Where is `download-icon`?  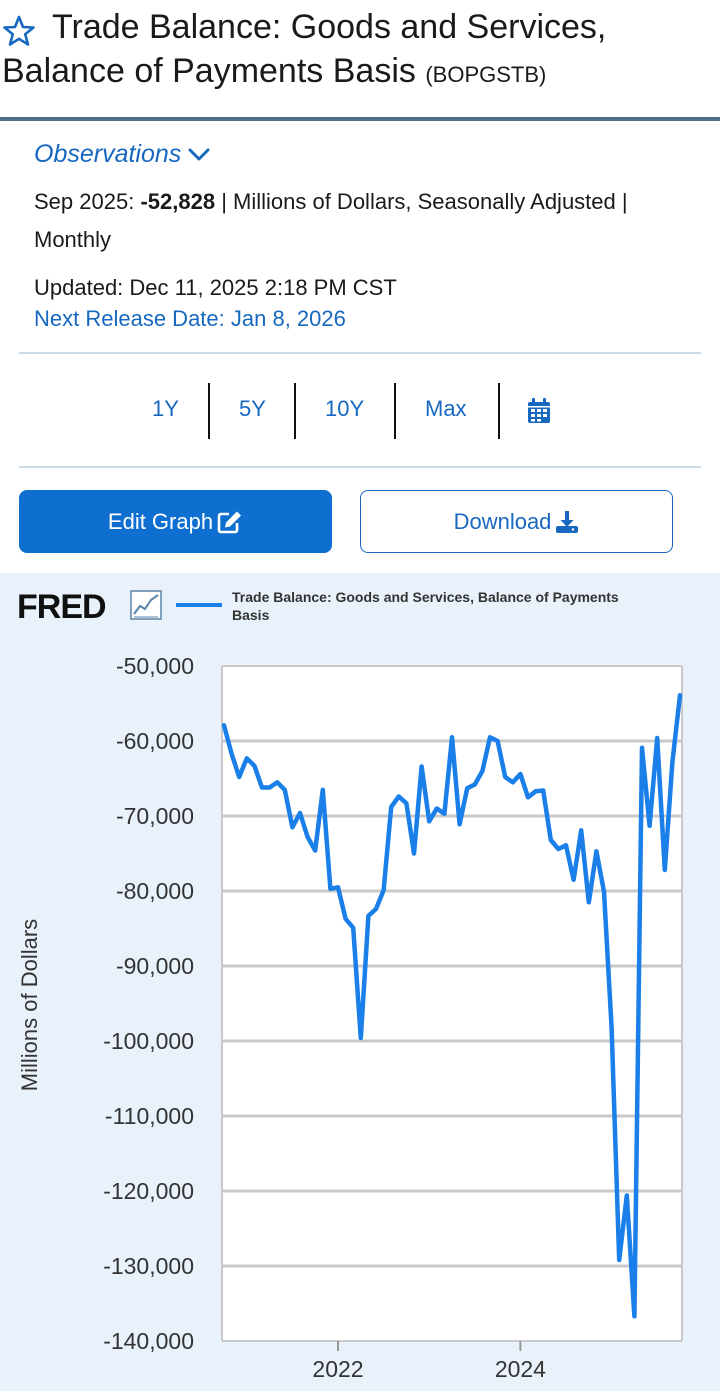 download-icon is located at coordinates (567, 521).